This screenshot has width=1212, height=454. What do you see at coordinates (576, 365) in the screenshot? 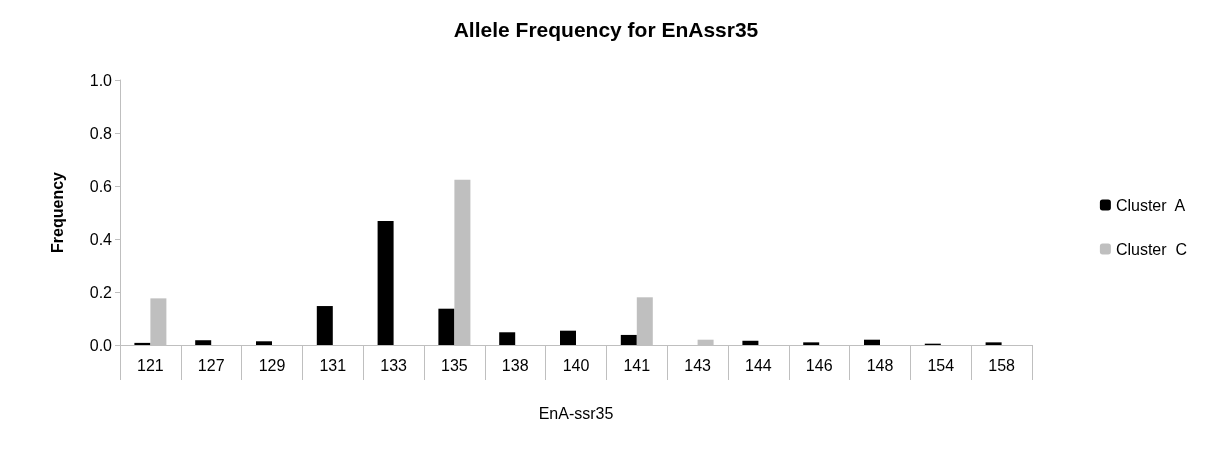
I see `x-tick-label: 140` at bounding box center [576, 365].